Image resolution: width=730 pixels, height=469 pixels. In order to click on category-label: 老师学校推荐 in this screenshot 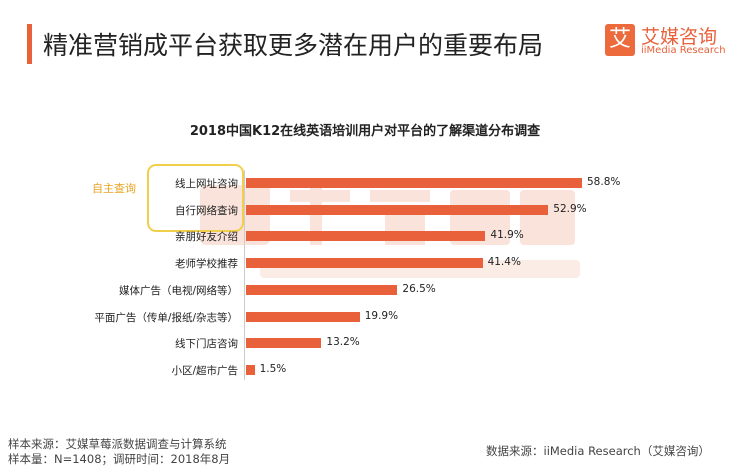, I will do `click(206, 264)`.